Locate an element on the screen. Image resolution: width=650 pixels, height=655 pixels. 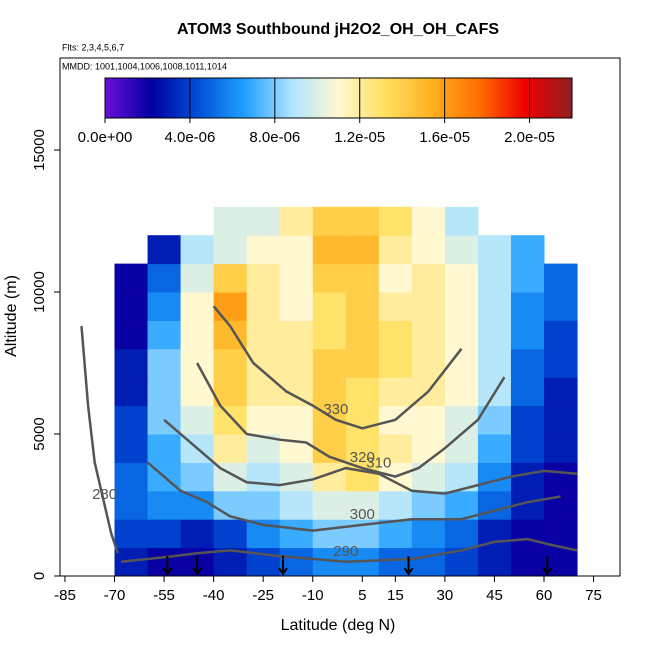
x-tick-label: -25 is located at coordinates (263, 595).